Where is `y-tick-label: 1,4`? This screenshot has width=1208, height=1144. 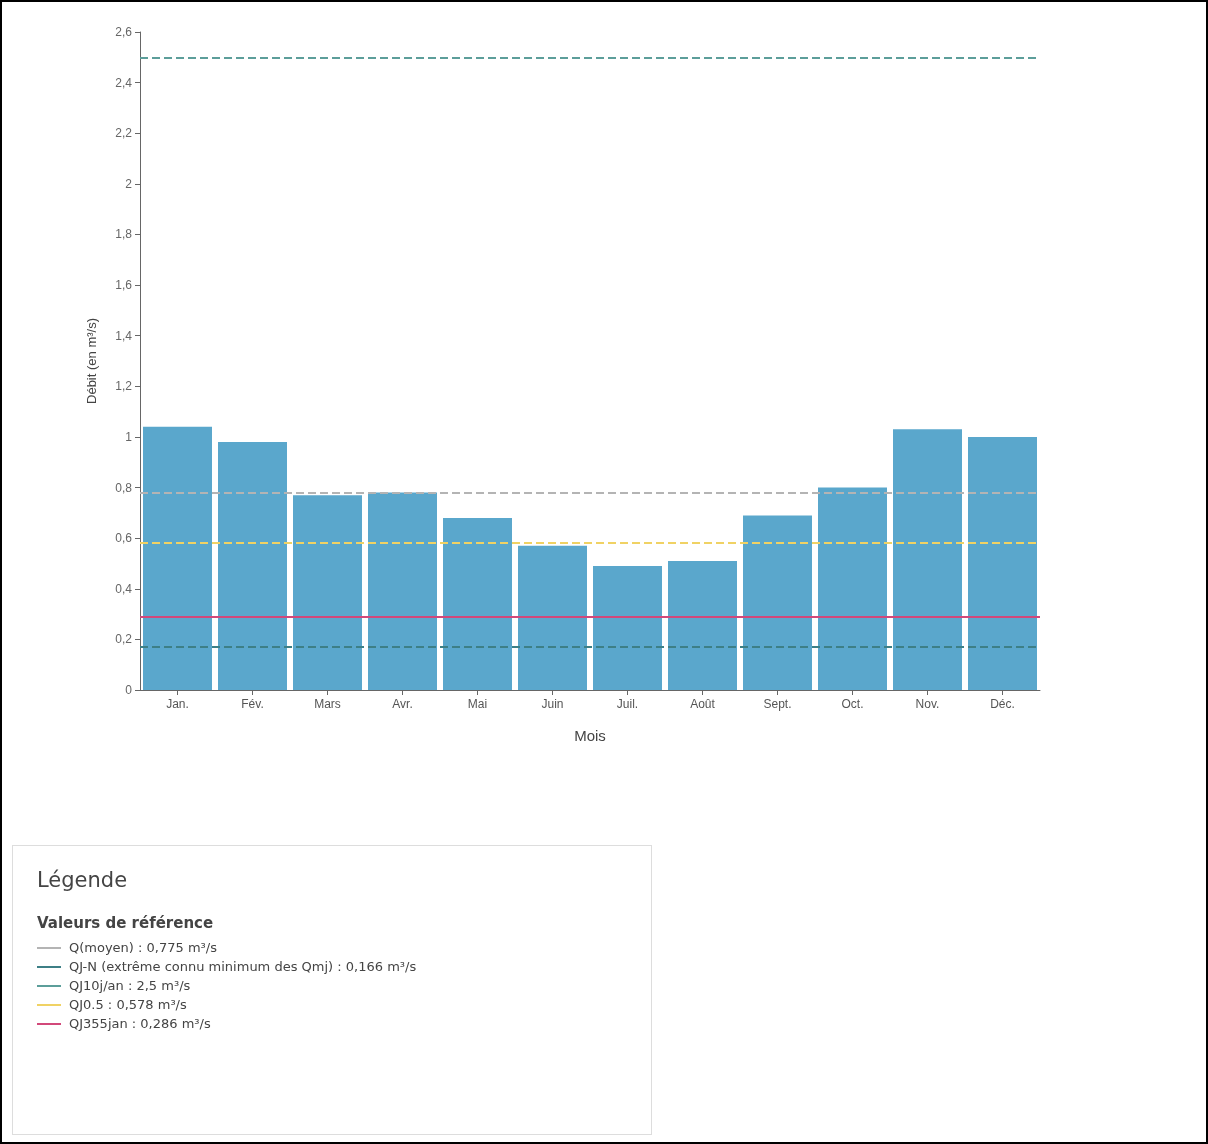
y-tick-label: 1,4 is located at coordinates (124, 335).